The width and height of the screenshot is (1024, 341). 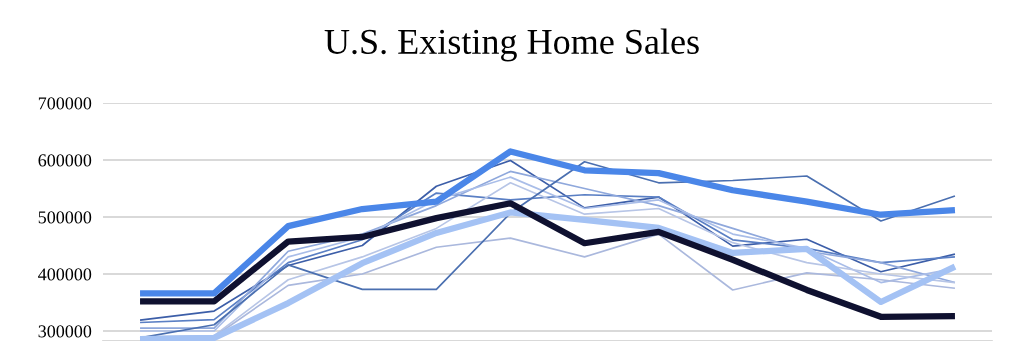 I want to click on y-tick-label: 400000, so click(x=65, y=274).